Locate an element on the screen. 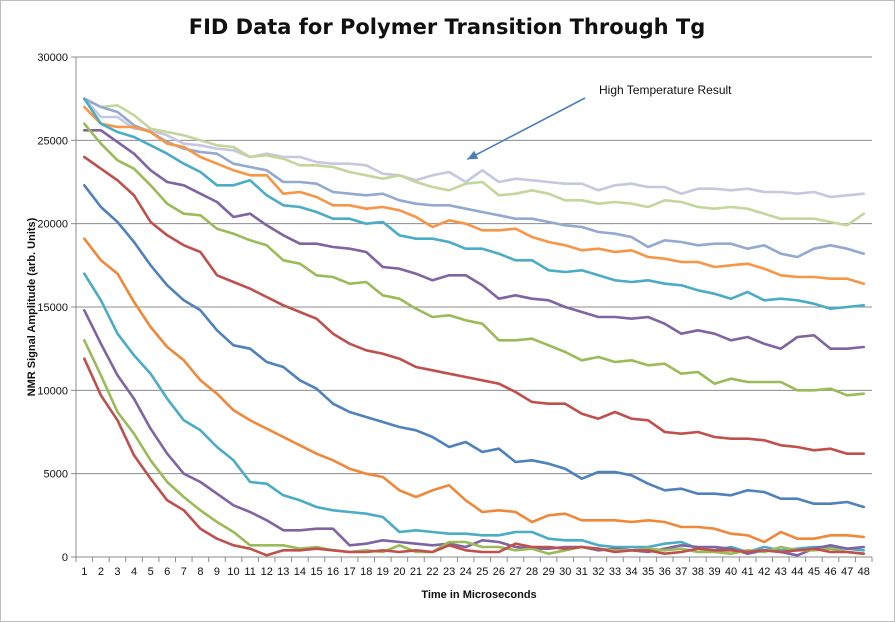  x-tick-label: 7 is located at coordinates (184, 572).